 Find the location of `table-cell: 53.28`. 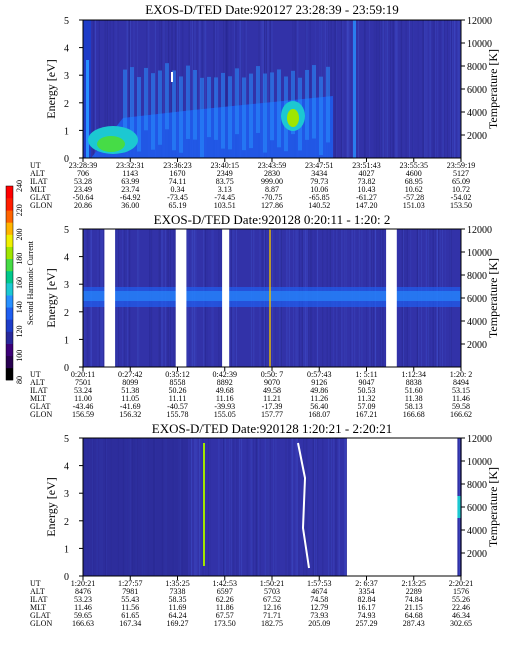

table-cell: 53.28 is located at coordinates (83, 181).